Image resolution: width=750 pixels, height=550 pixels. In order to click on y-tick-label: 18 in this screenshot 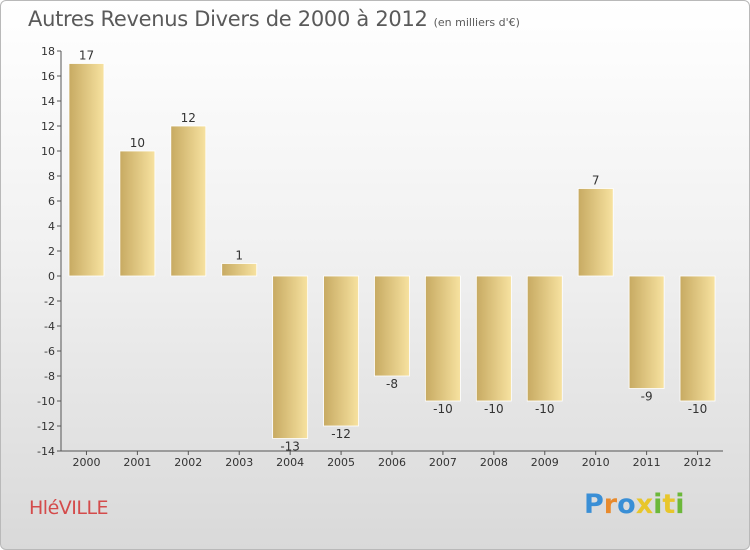, I will do `click(48, 51)`.